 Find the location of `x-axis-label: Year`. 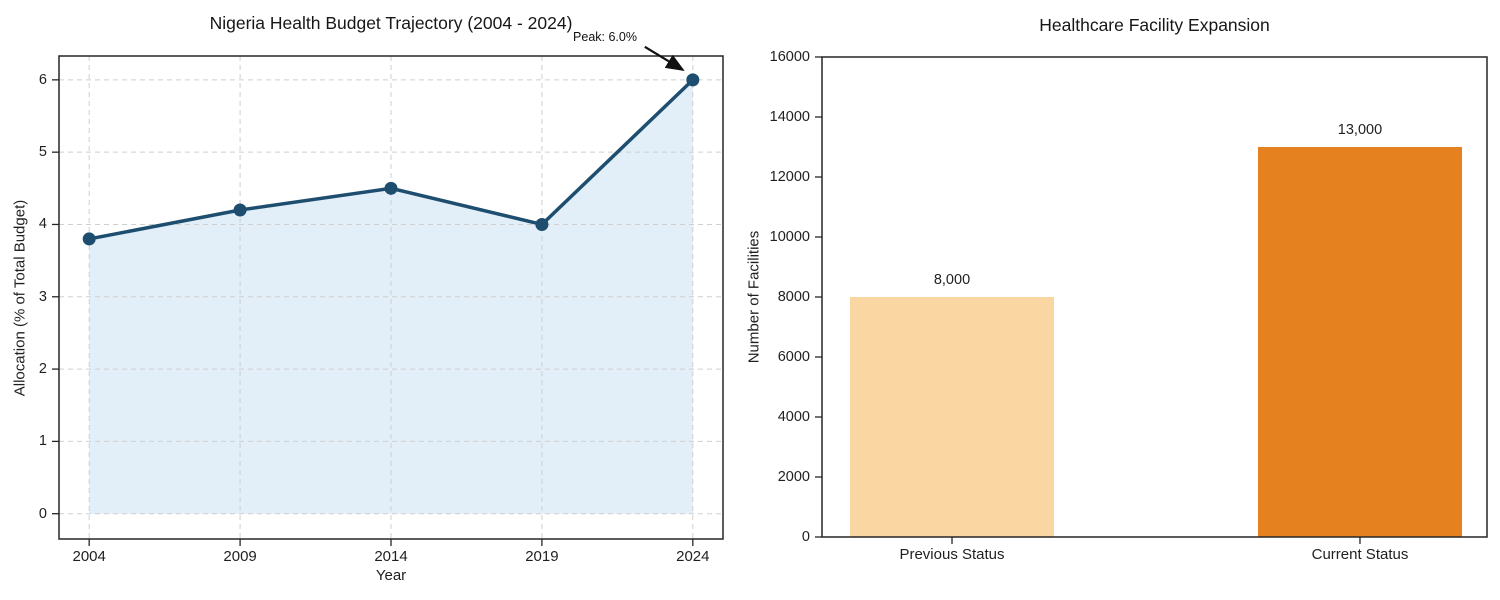

x-axis-label: Year is located at coordinates (391, 575).